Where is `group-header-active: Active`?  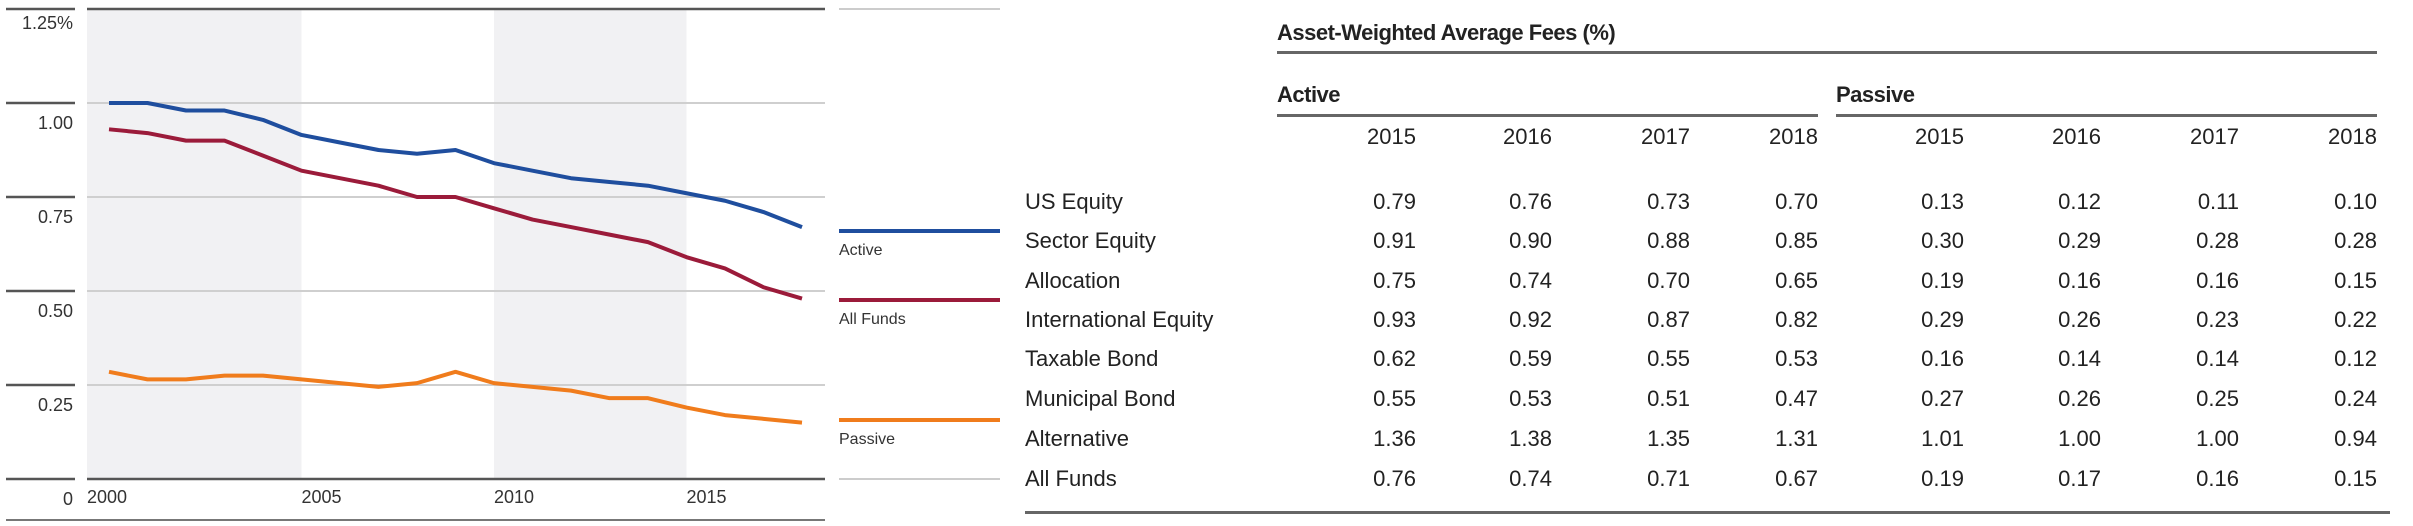 group-header-active: Active is located at coordinates (1309, 94).